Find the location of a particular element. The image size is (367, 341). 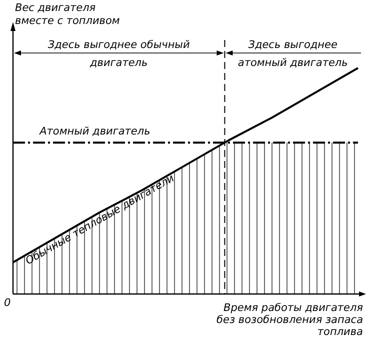

annotation: Здесь выгоднее обычный двигатель is located at coordinates (119, 54).